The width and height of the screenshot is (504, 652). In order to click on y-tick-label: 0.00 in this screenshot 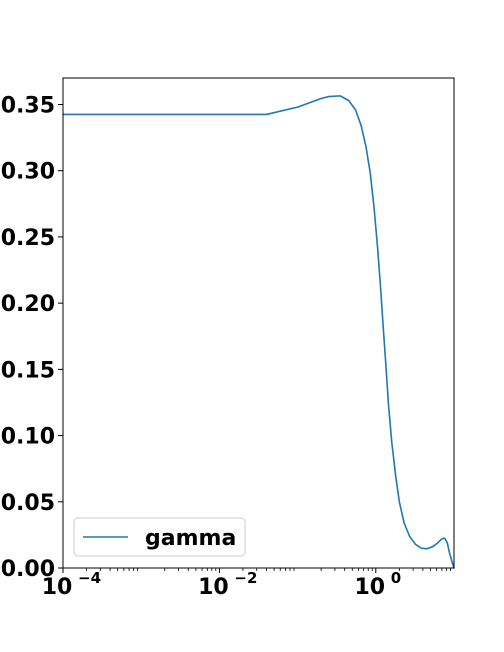, I will do `click(28, 569)`.